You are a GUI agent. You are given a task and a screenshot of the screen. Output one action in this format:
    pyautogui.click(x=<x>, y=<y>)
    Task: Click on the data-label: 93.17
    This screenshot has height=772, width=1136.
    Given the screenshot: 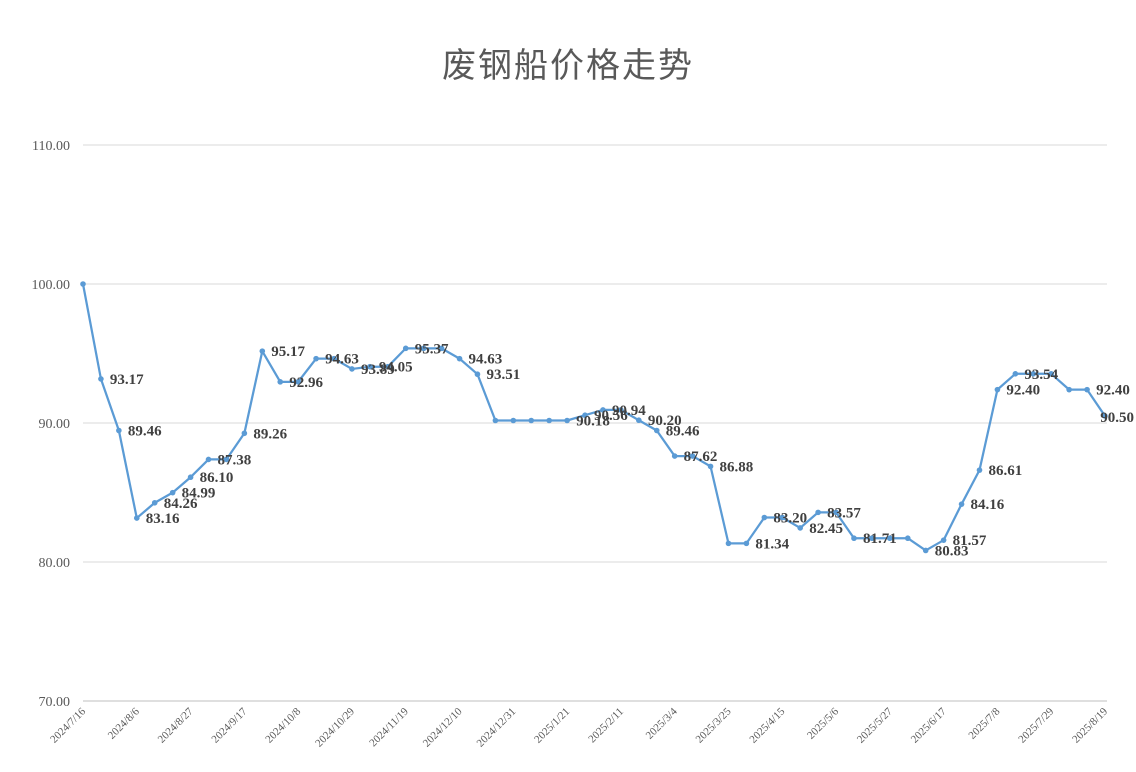 What is the action you would take?
    pyautogui.click(x=127, y=380)
    